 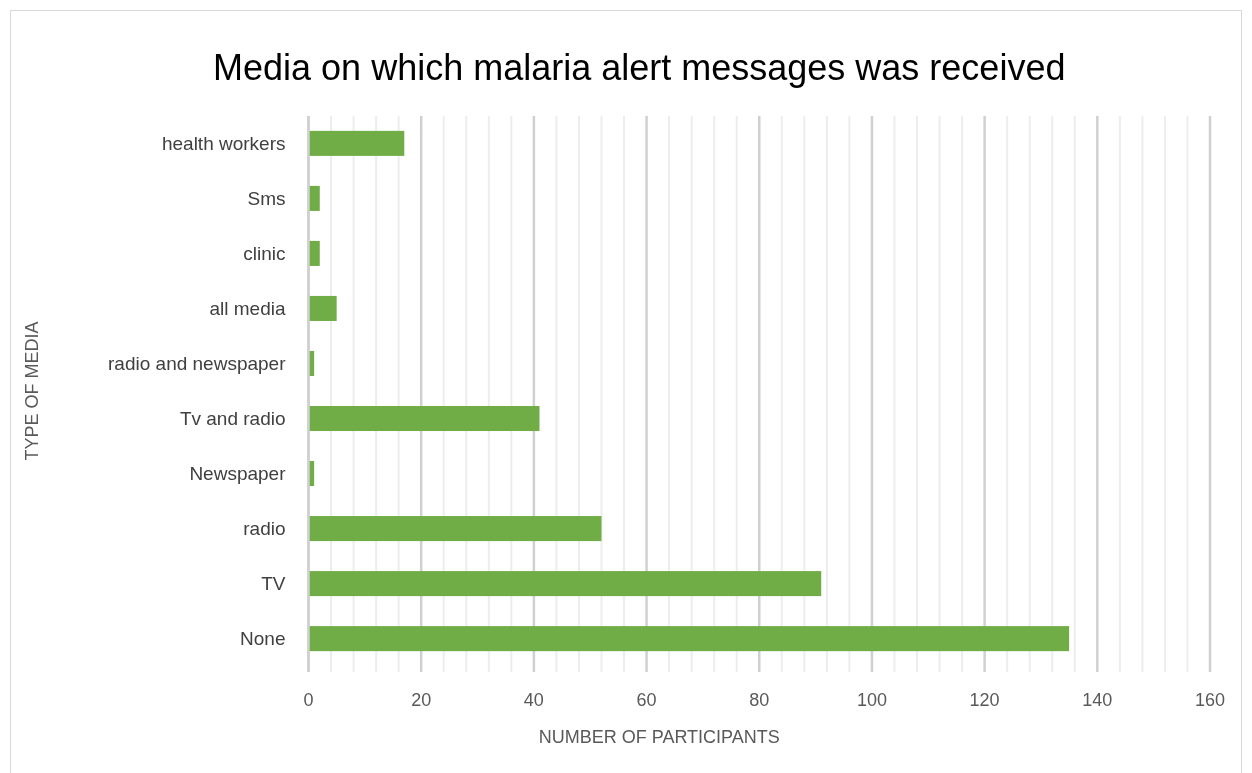 What do you see at coordinates (533, 700) in the screenshot?
I see `x-tick-label: 40` at bounding box center [533, 700].